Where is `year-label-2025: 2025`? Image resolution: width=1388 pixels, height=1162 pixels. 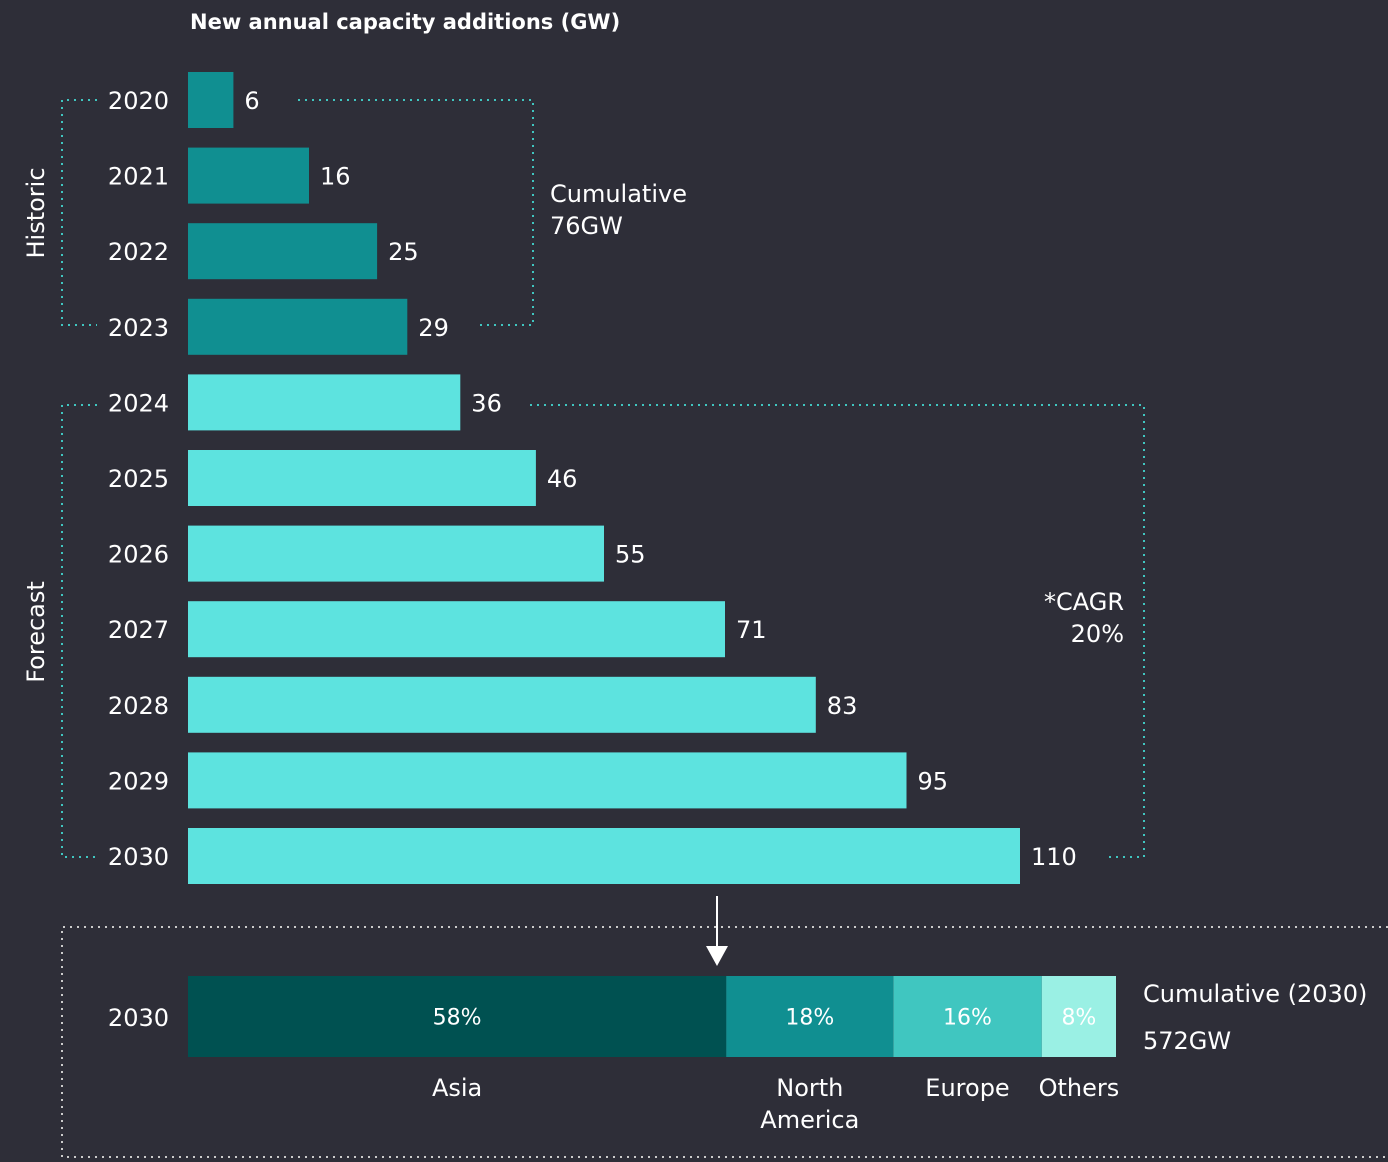 year-label-2025: 2025 is located at coordinates (138, 479).